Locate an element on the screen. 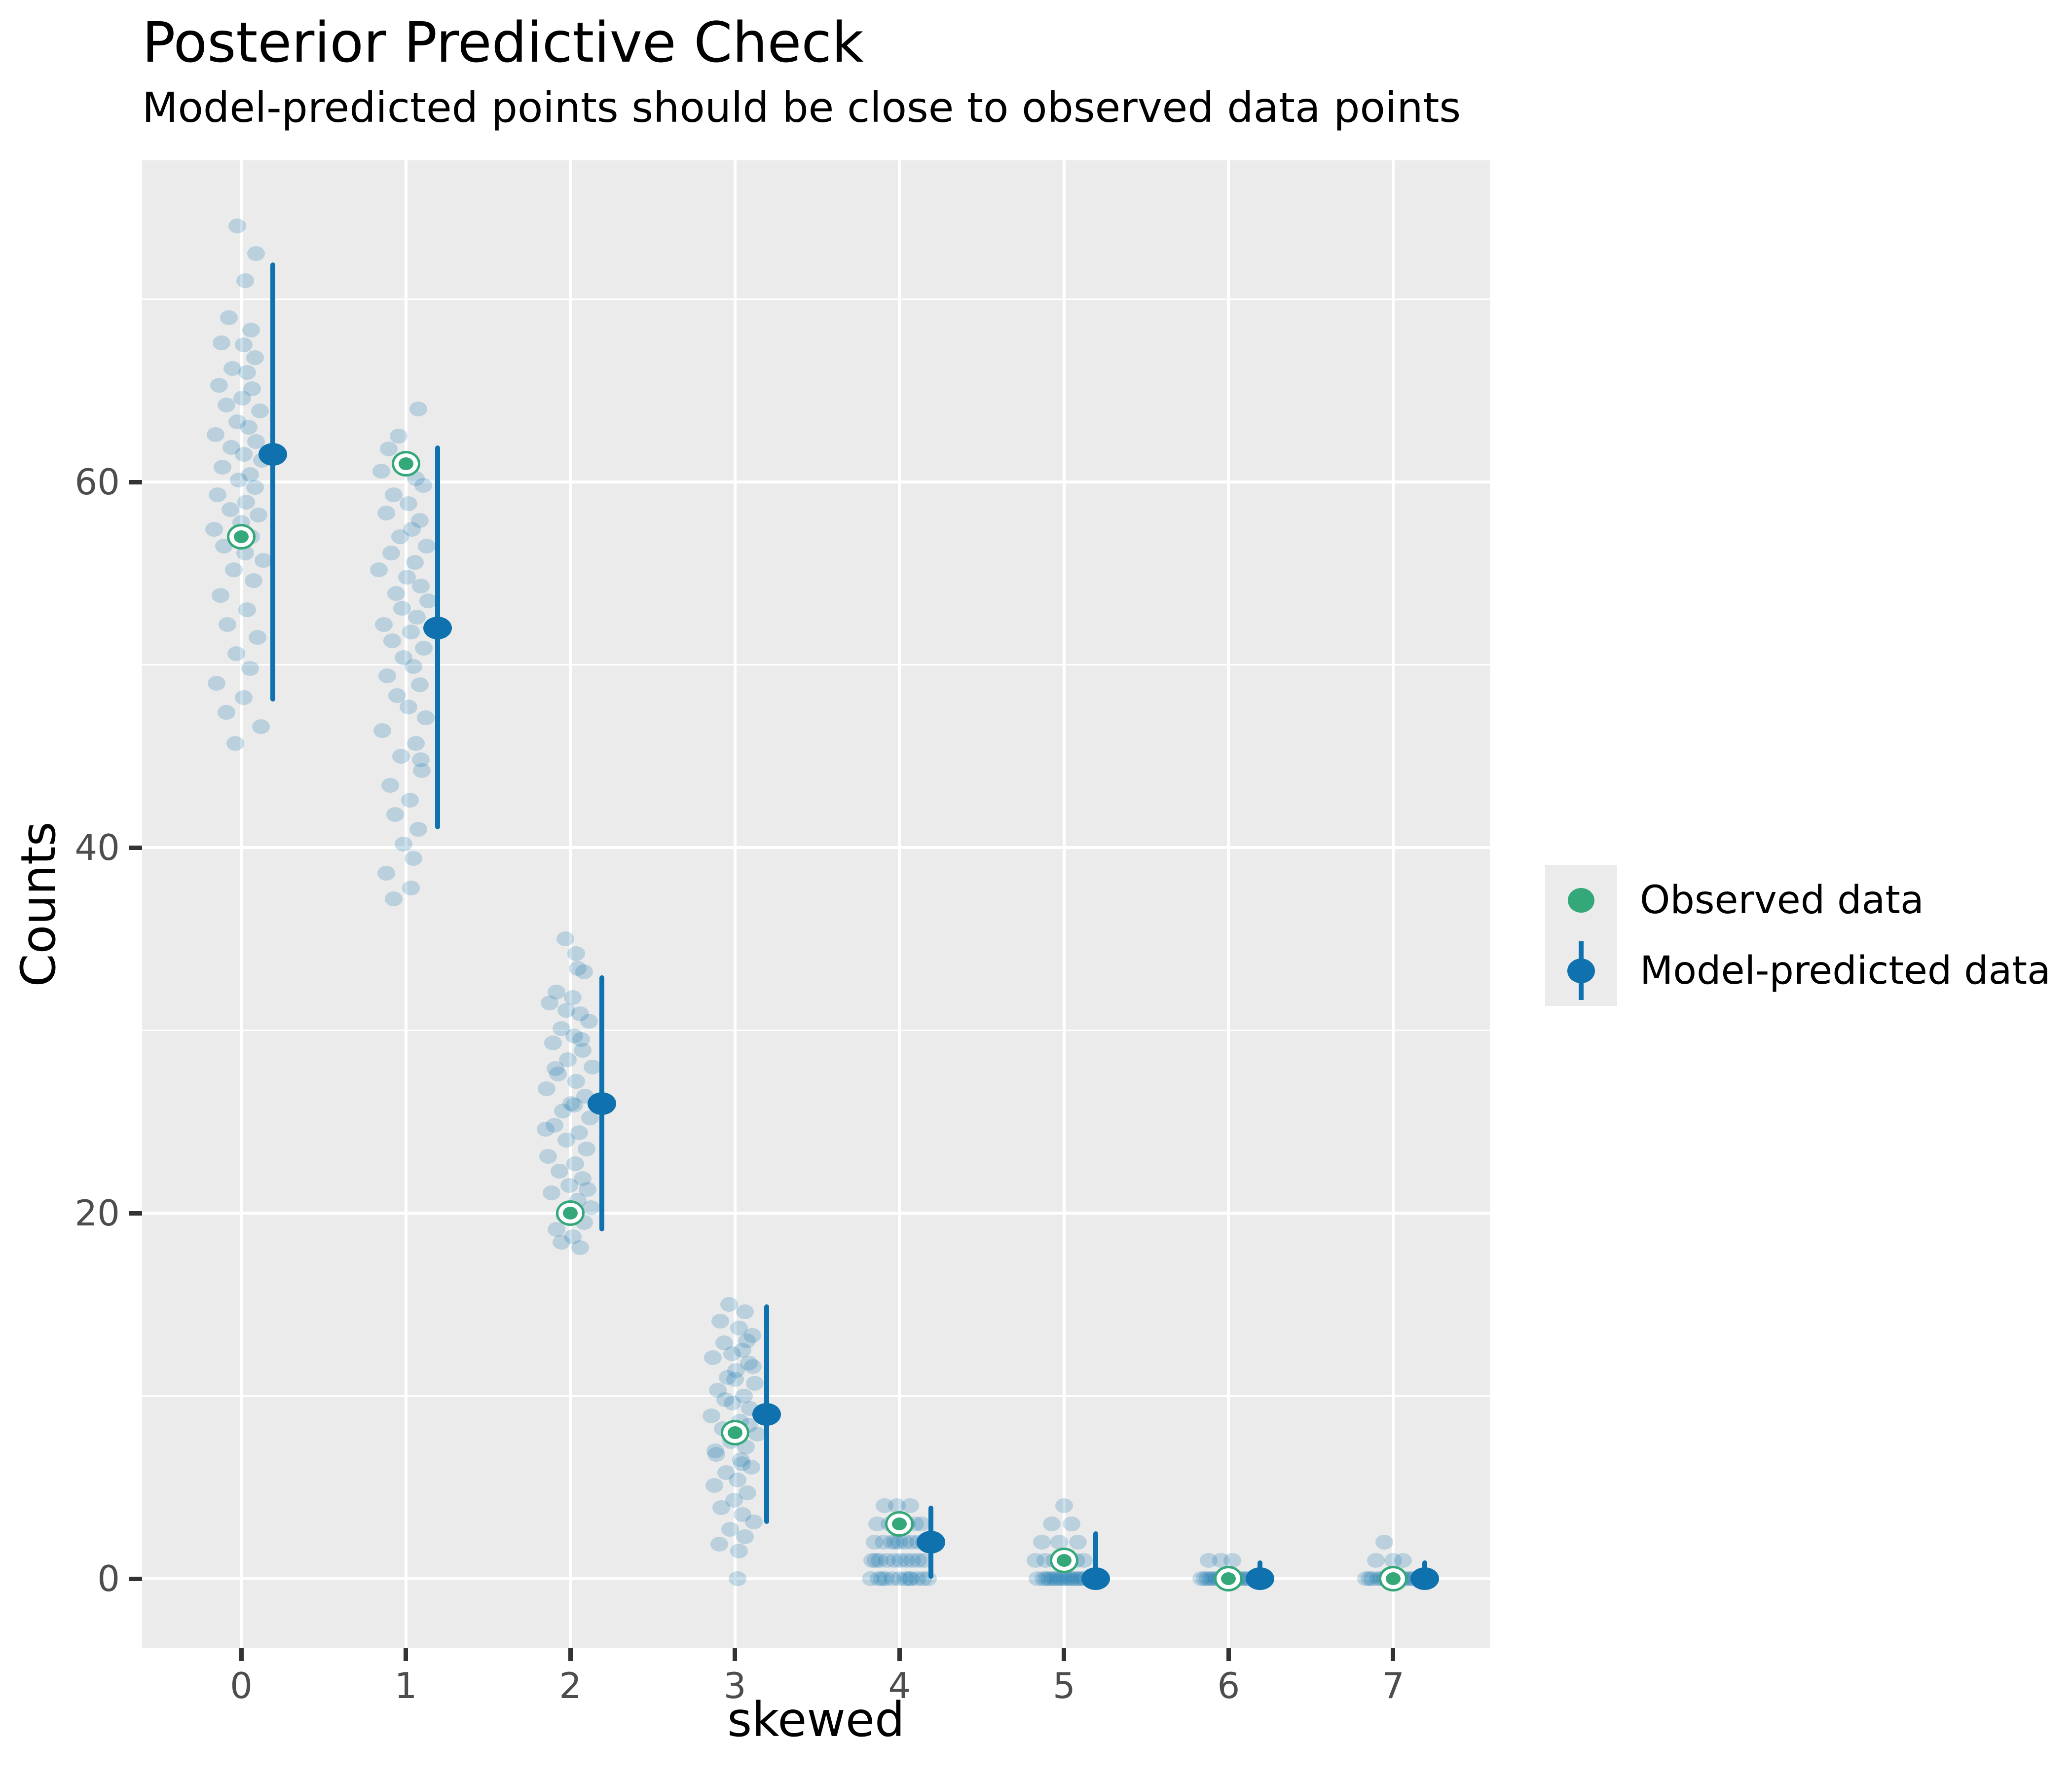  y-tick-label: 20 is located at coordinates (97, 1213).